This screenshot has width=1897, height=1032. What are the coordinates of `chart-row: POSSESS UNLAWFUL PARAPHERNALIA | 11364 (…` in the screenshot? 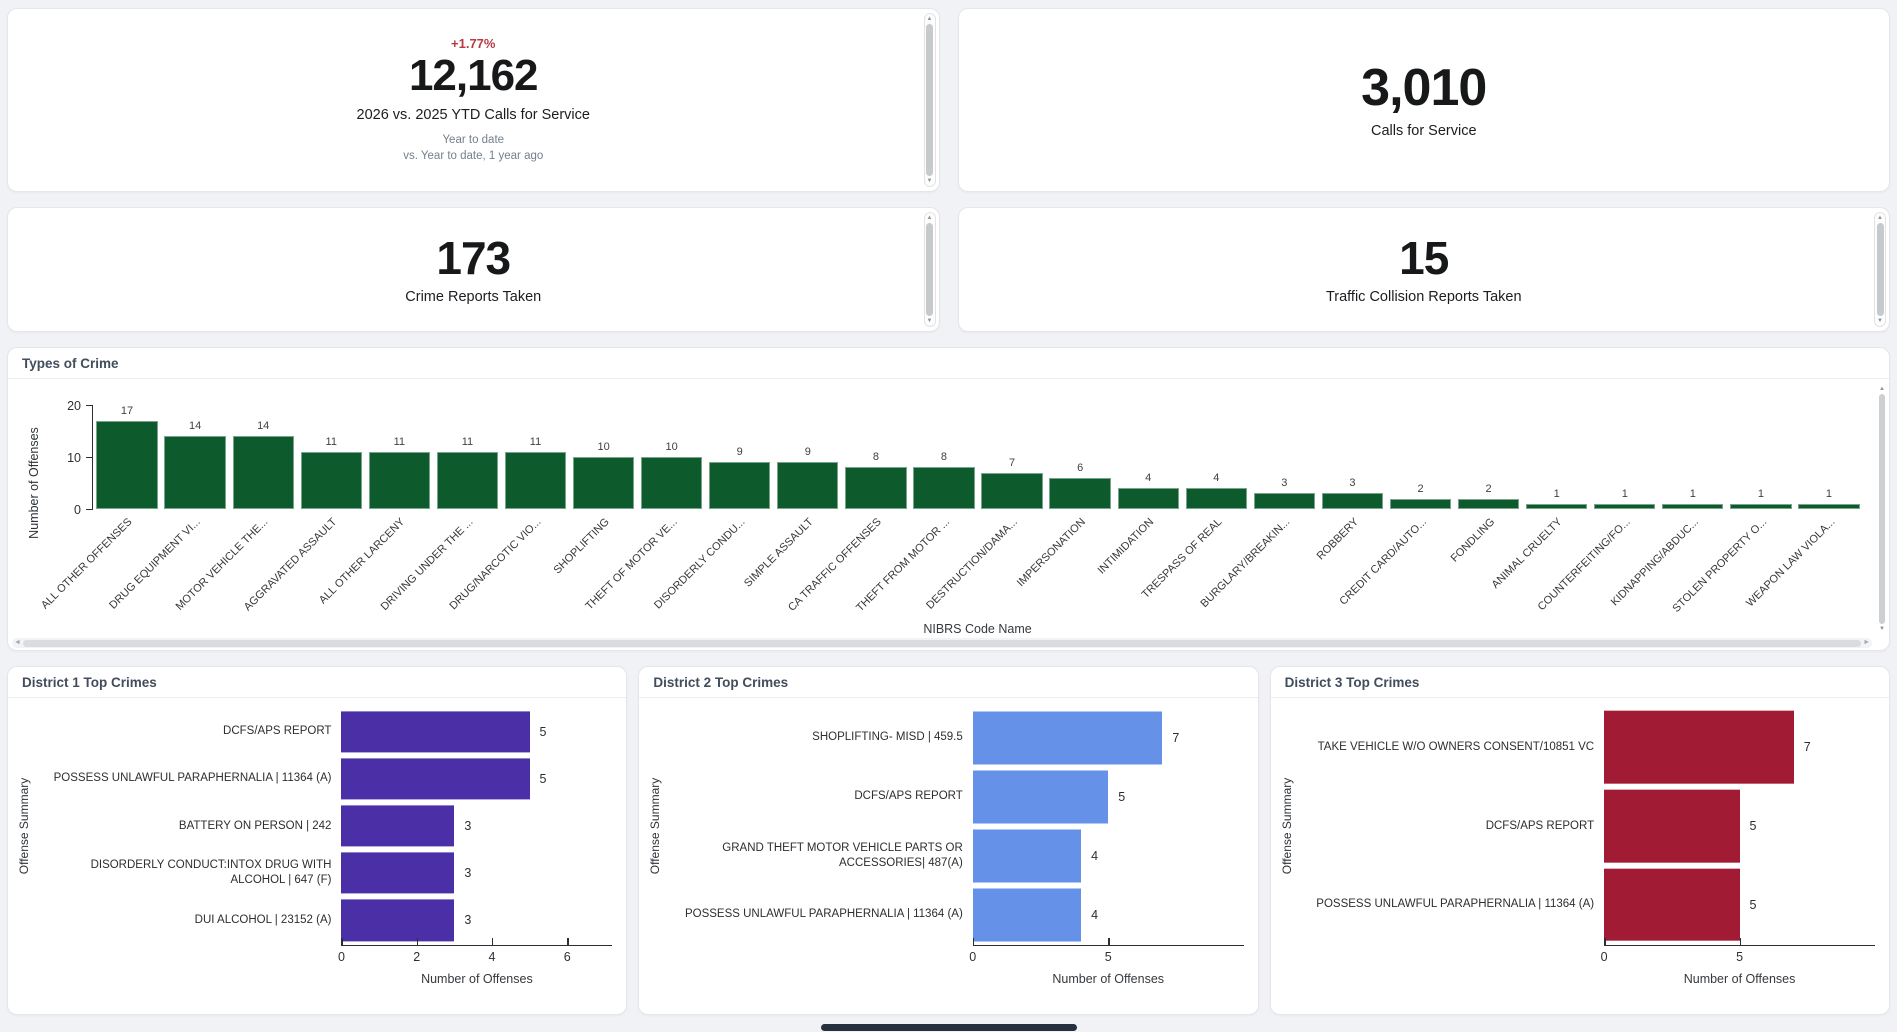 It's located at (1587, 904).